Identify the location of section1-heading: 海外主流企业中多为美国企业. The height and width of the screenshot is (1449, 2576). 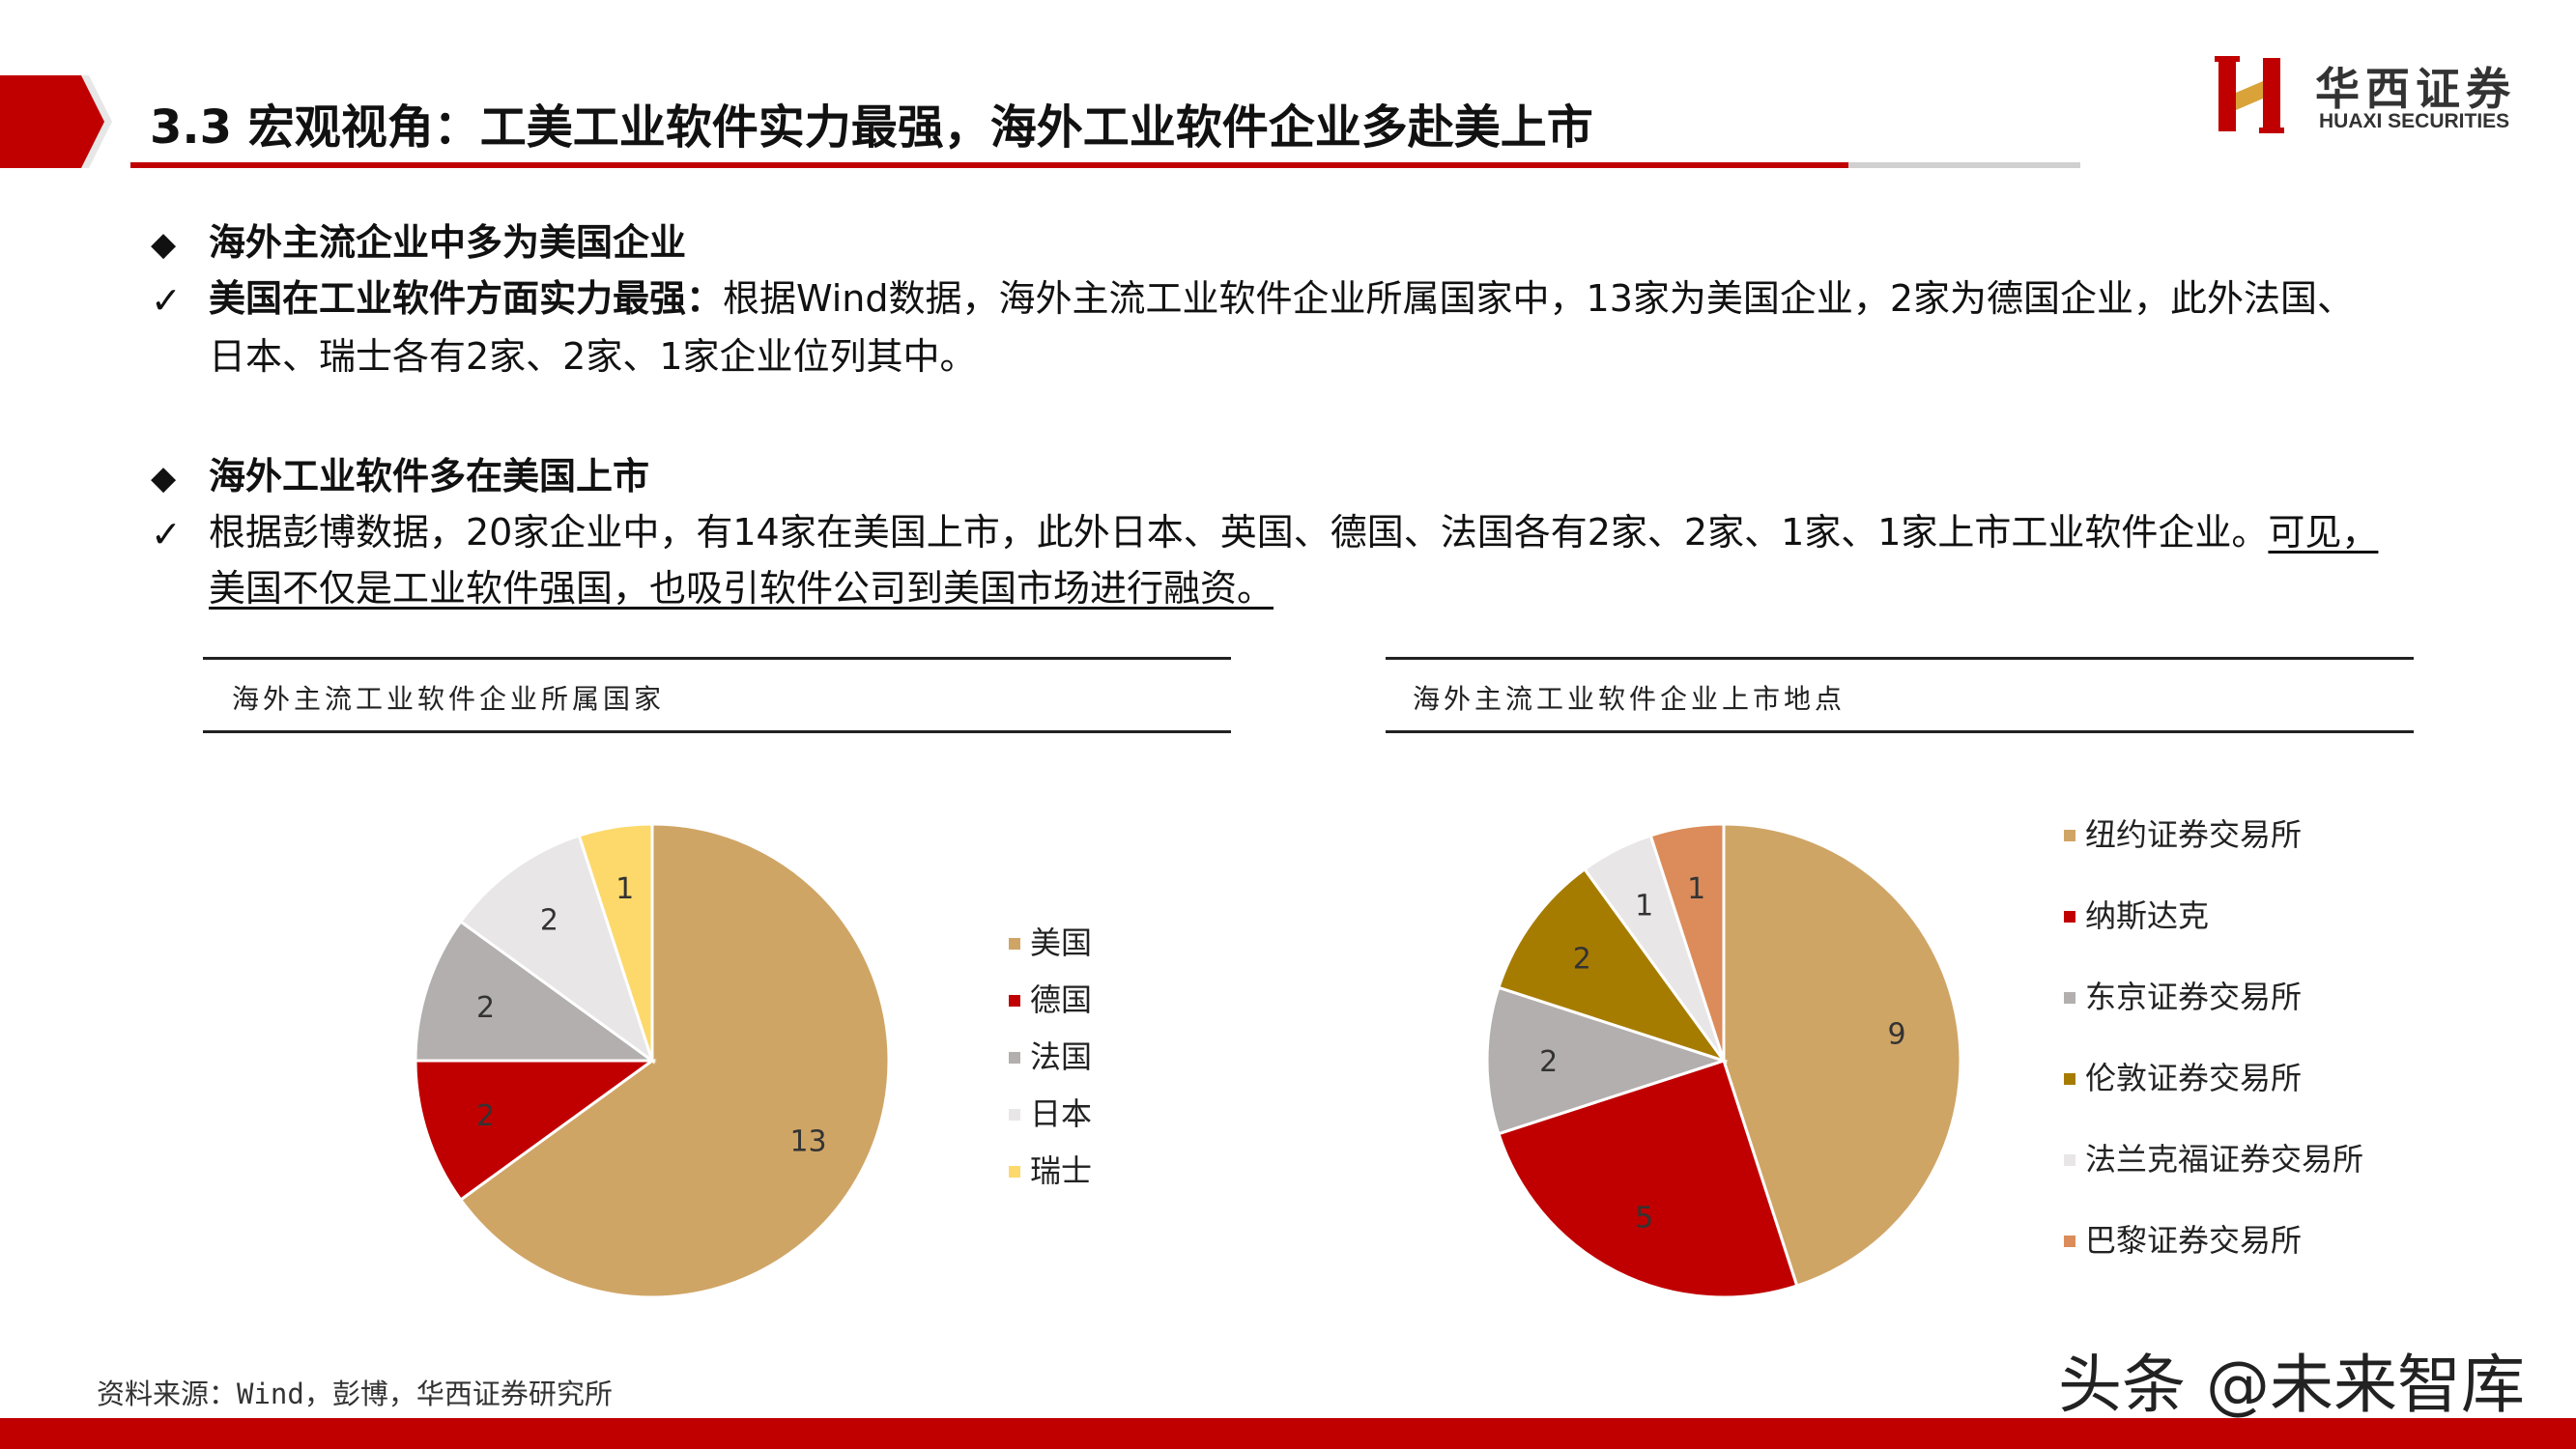
(448, 242).